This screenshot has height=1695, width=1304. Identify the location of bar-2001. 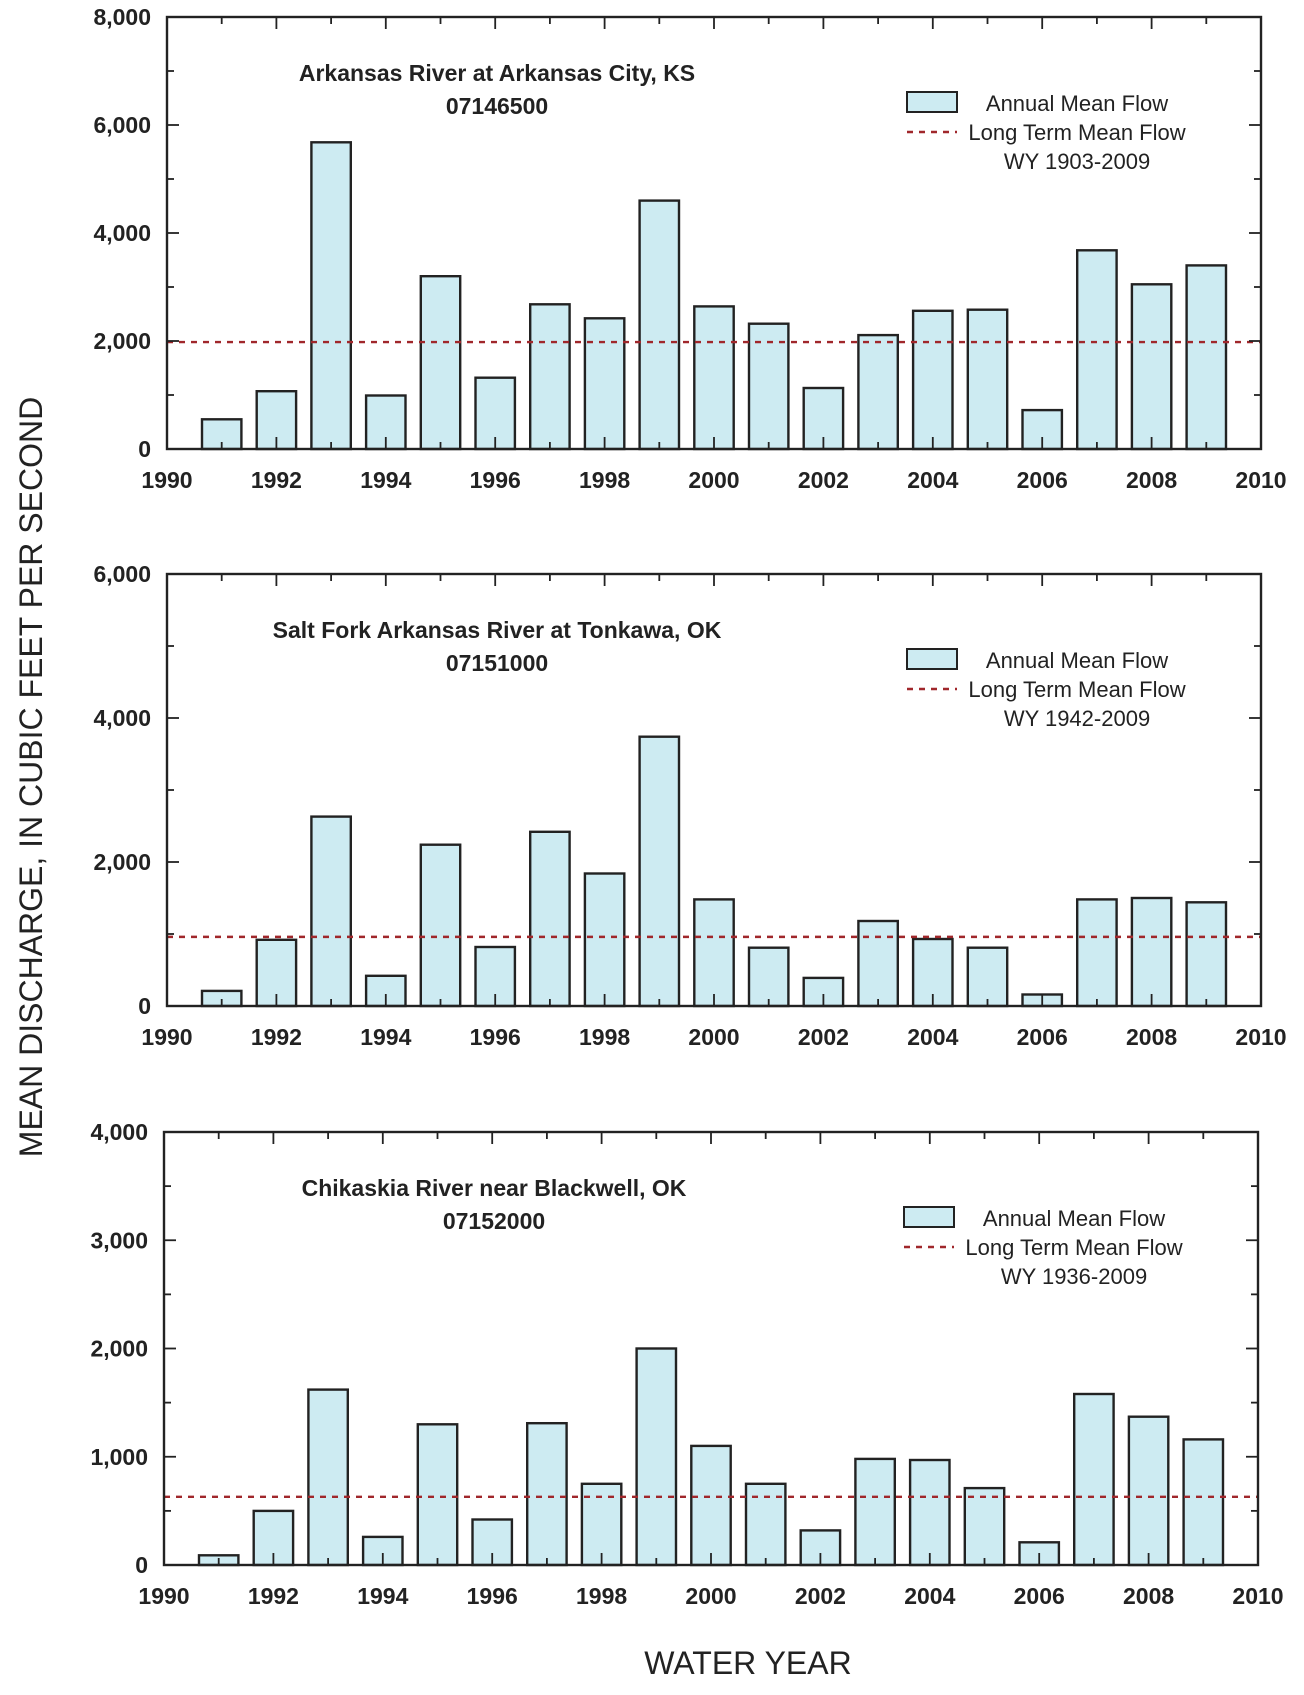
(768, 977).